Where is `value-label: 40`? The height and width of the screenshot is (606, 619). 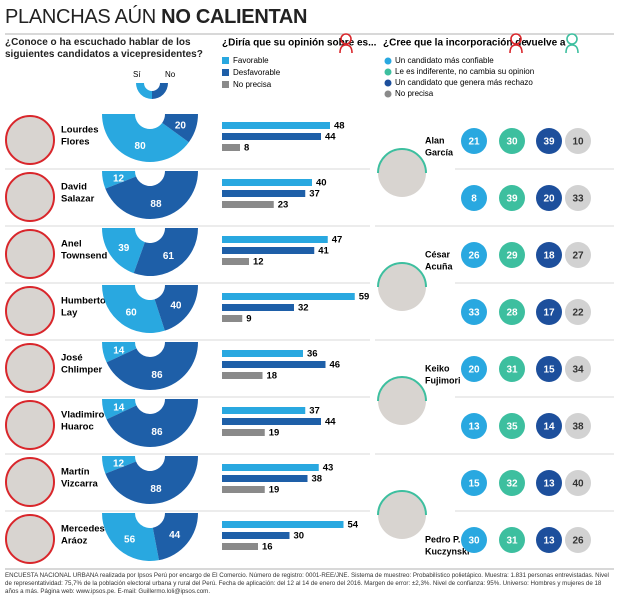 value-label: 40 is located at coordinates (578, 484).